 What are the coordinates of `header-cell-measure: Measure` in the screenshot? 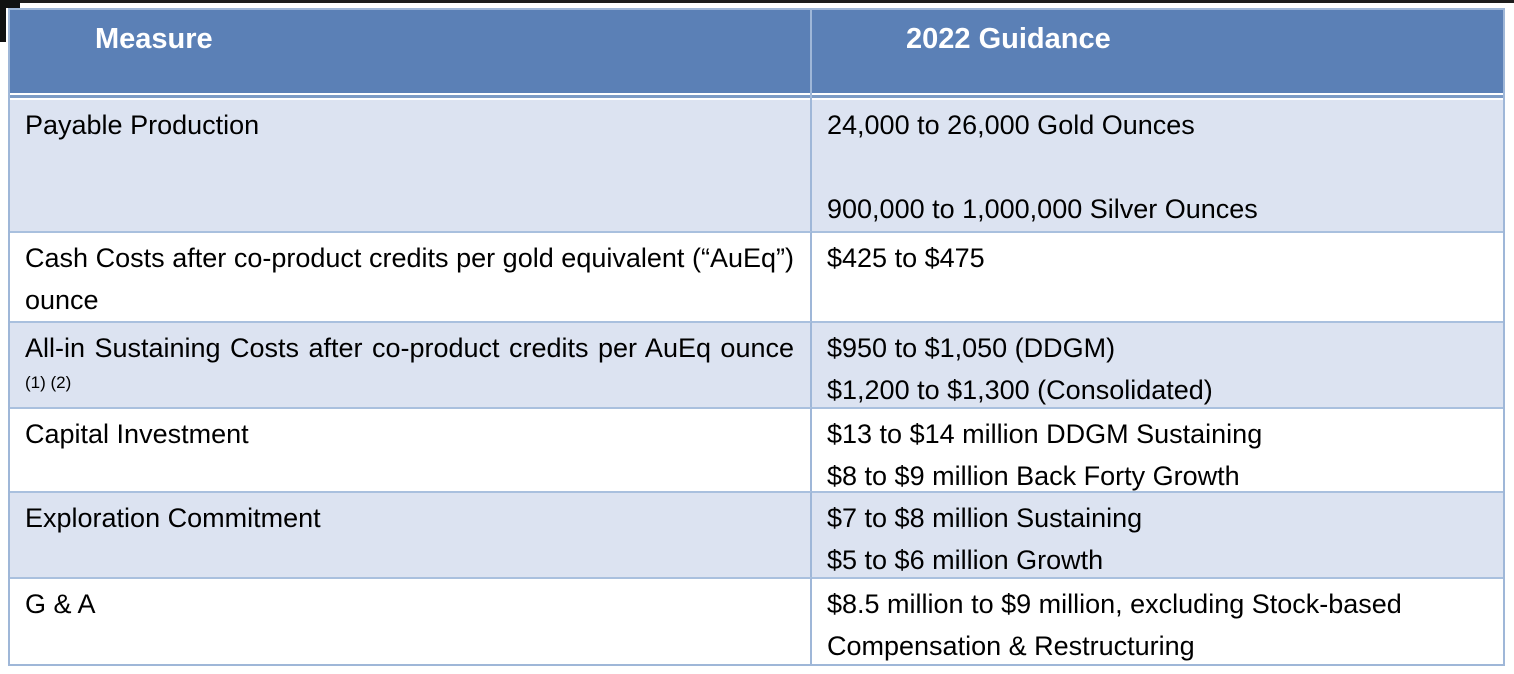 It's located at (411, 51).